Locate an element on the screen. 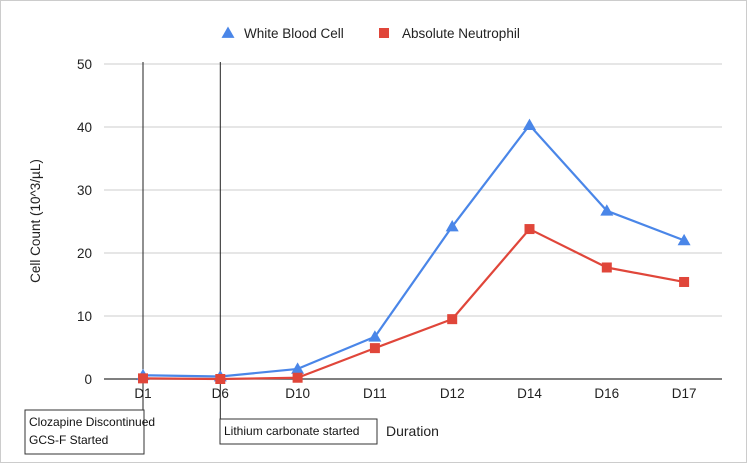  x-tick-label: D11 is located at coordinates (375, 393).